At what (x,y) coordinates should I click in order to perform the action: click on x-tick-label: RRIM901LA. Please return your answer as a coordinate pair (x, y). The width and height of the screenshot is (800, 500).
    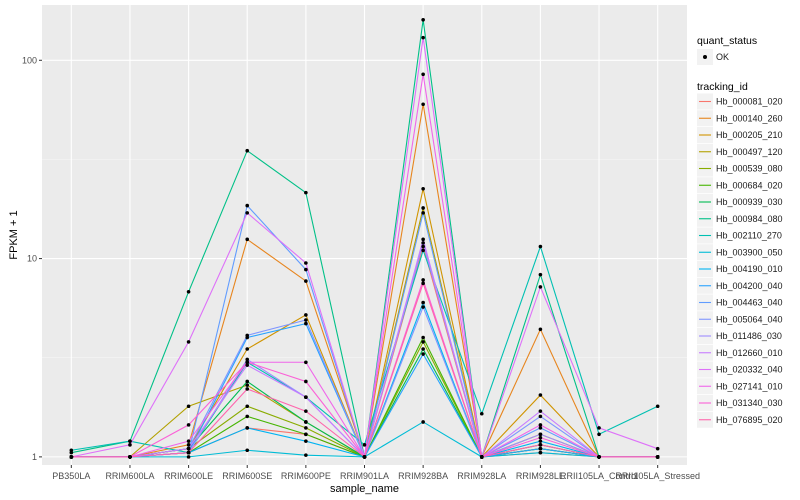
    Looking at the image, I should click on (364, 476).